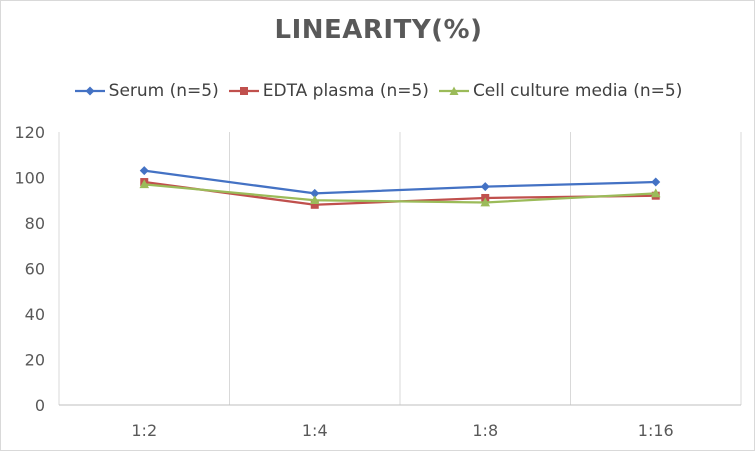  What do you see at coordinates (378, 30) in the screenshot?
I see `chart-title: LINEARITY(%)` at bounding box center [378, 30].